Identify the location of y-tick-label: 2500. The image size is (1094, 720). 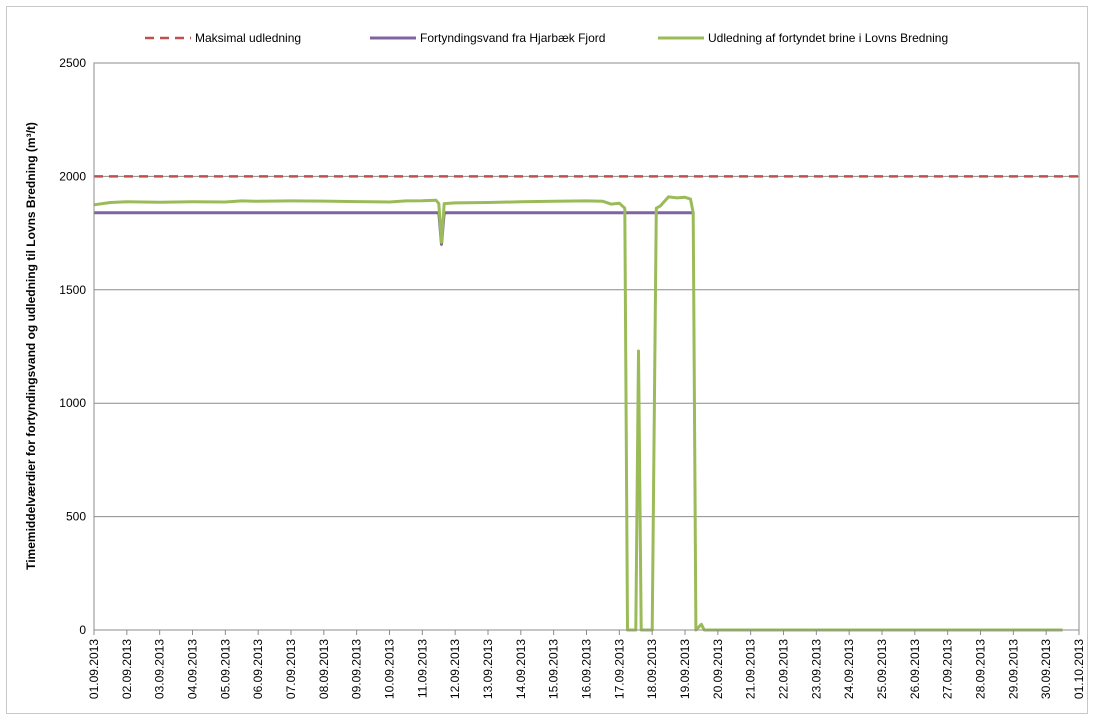
(72, 63).